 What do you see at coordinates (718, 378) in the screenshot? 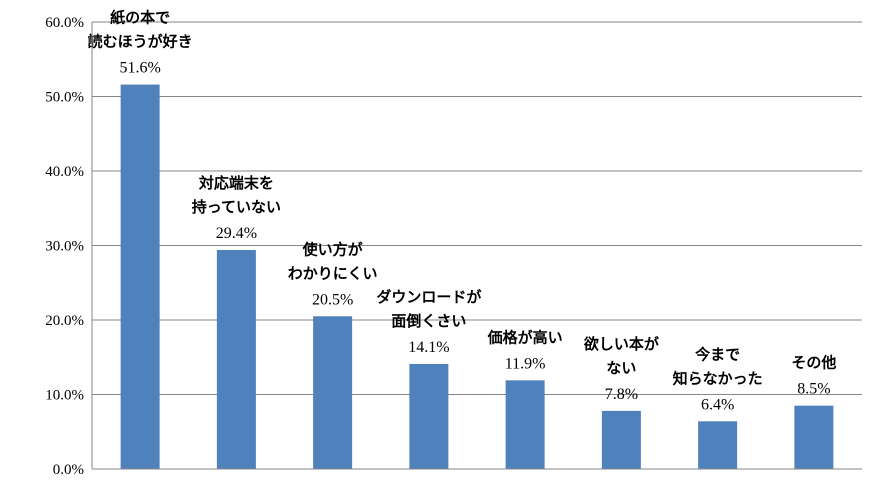
I see `category-label: 知らなかった` at bounding box center [718, 378].